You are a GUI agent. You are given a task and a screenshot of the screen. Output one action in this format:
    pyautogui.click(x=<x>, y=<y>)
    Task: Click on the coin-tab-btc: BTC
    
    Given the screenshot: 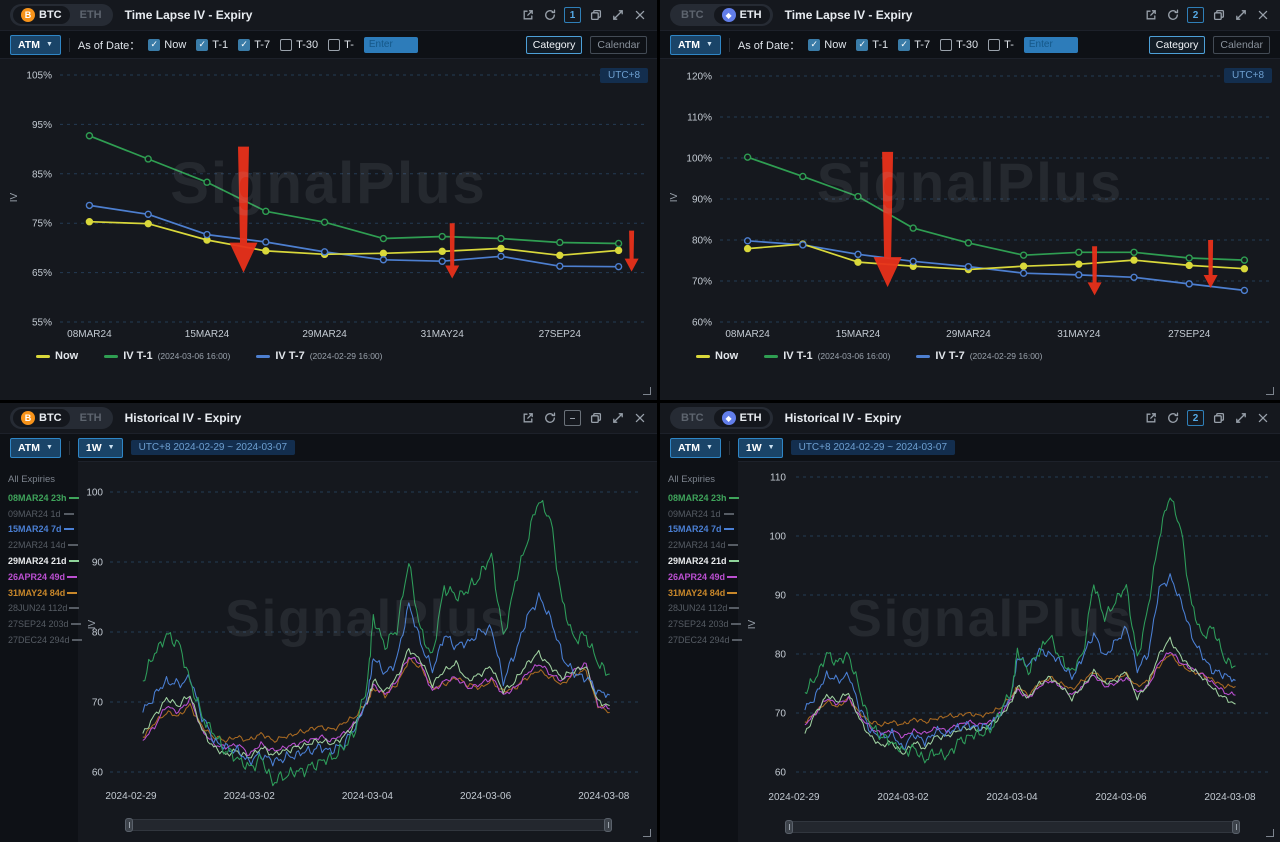 What is the action you would take?
    pyautogui.click(x=692, y=15)
    